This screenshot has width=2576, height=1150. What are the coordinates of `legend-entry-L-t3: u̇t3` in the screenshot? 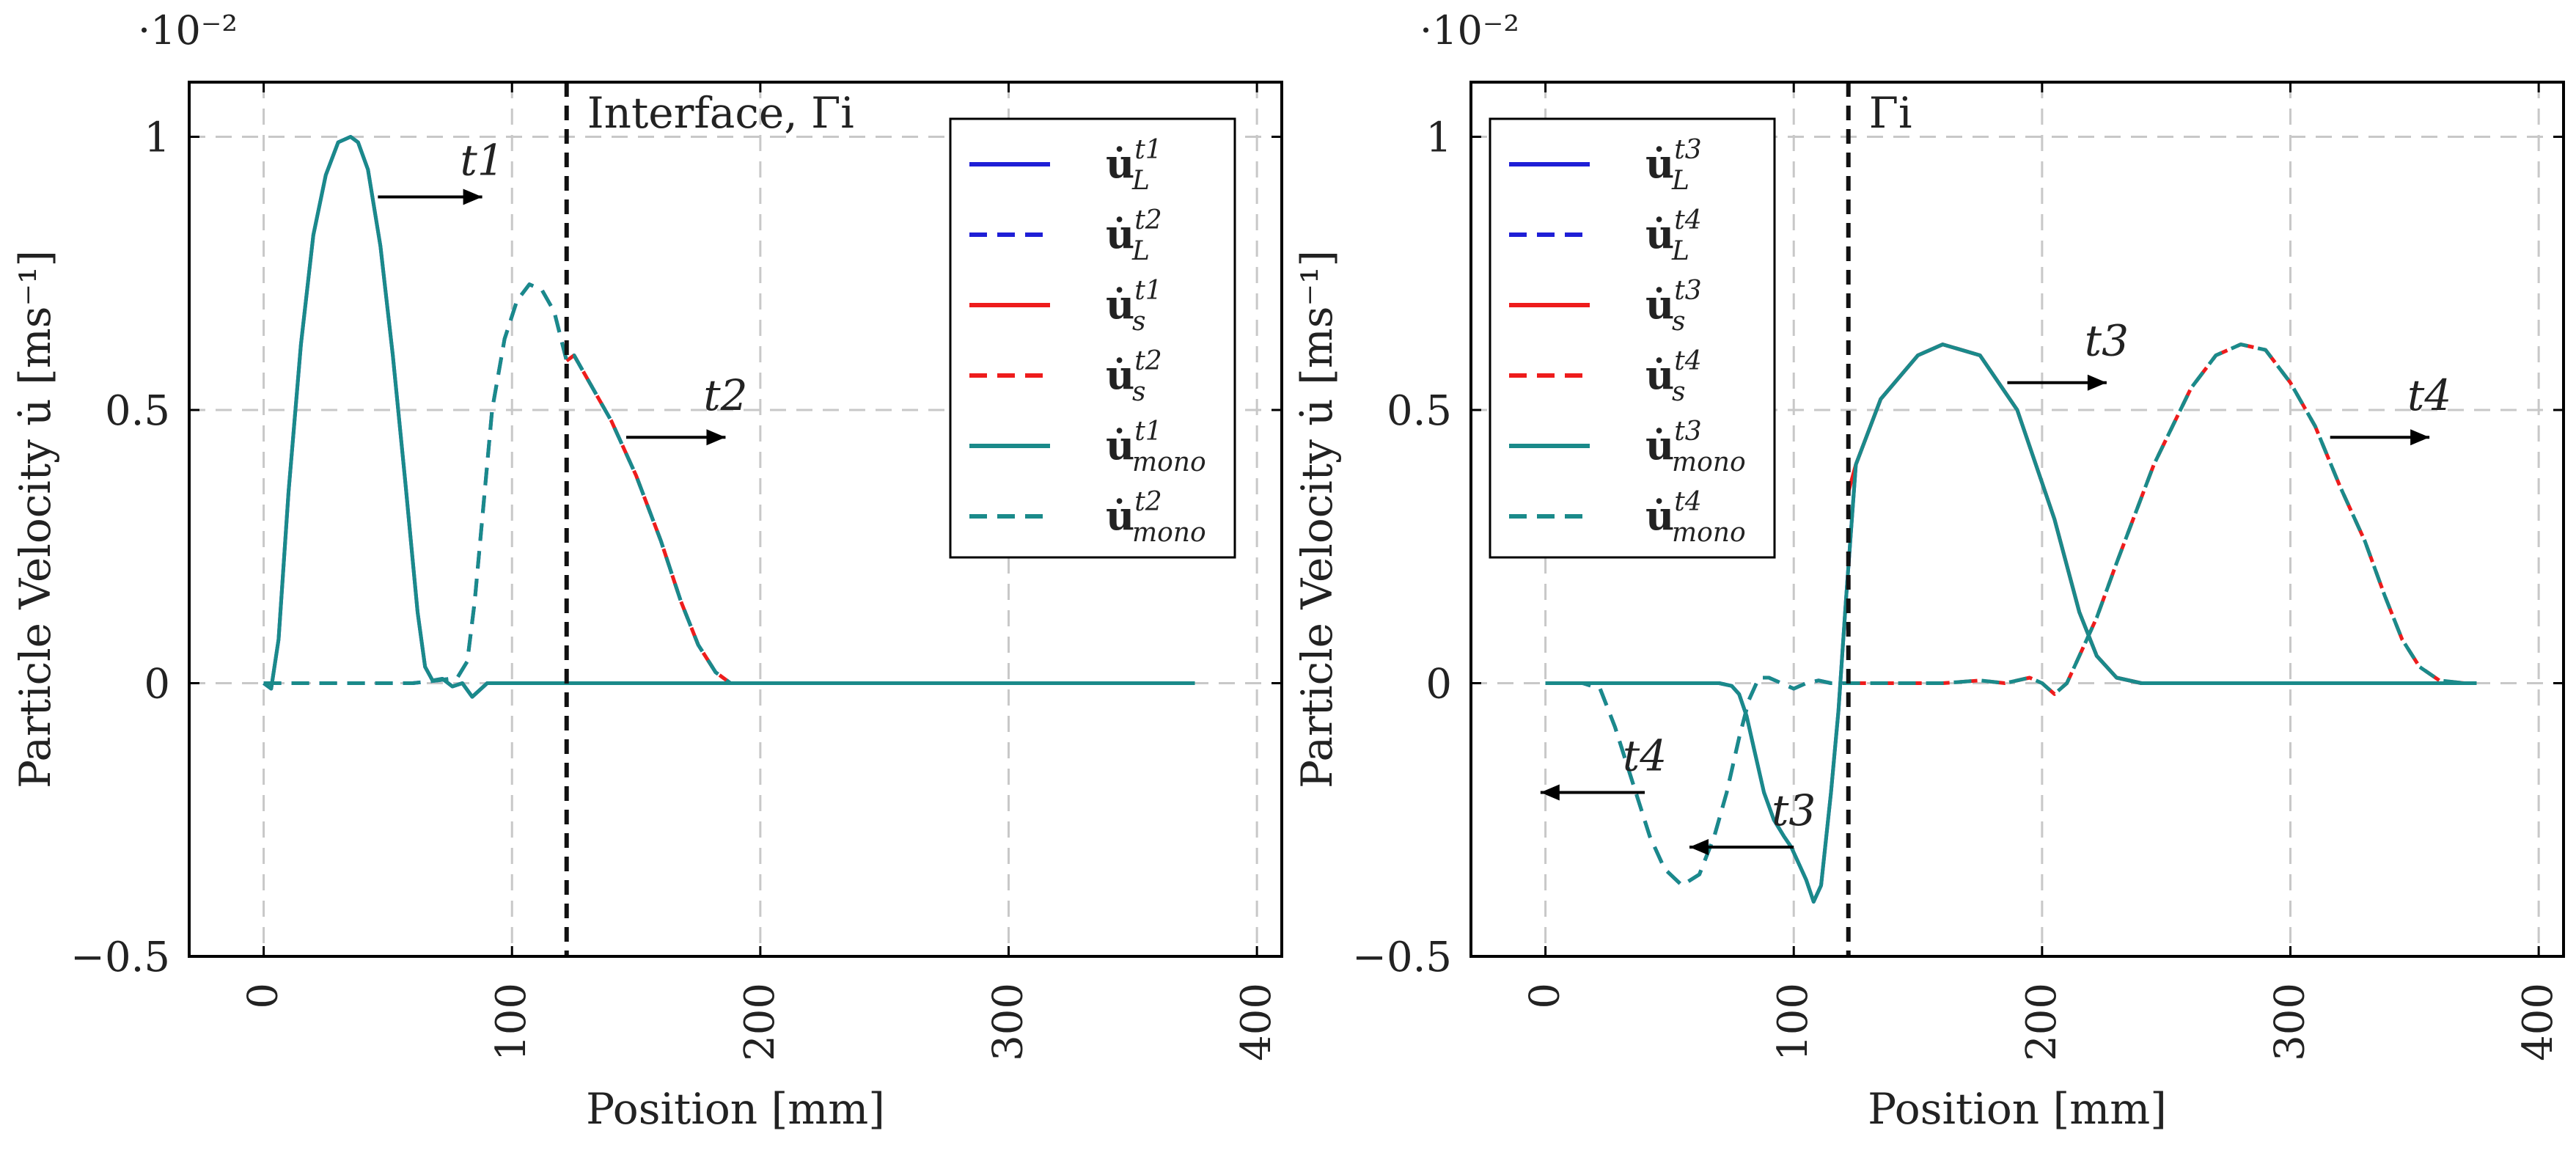 It's located at (1673, 161).